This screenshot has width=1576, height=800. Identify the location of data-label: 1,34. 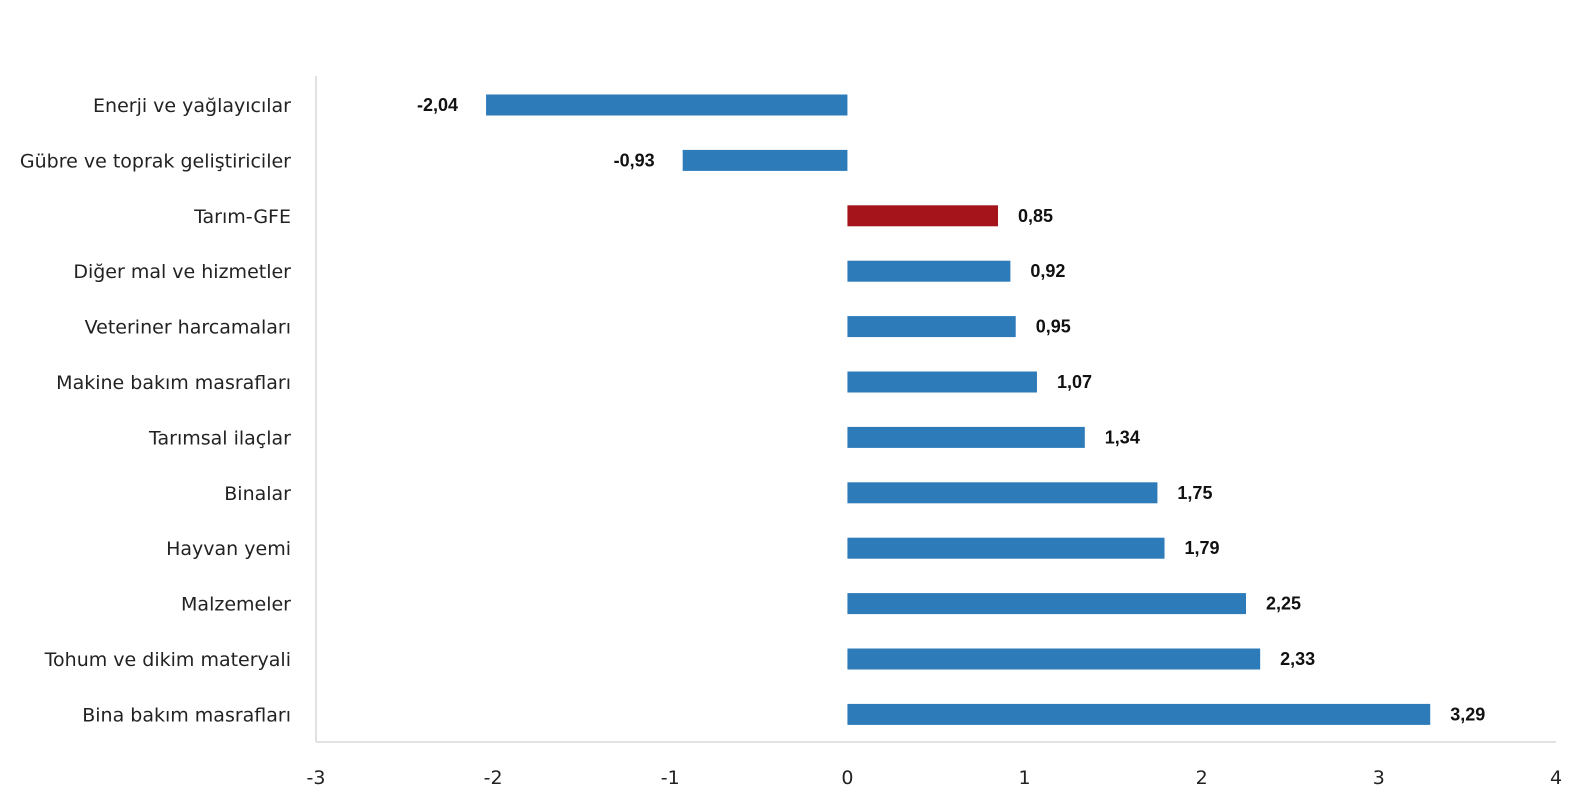
(1122, 437).